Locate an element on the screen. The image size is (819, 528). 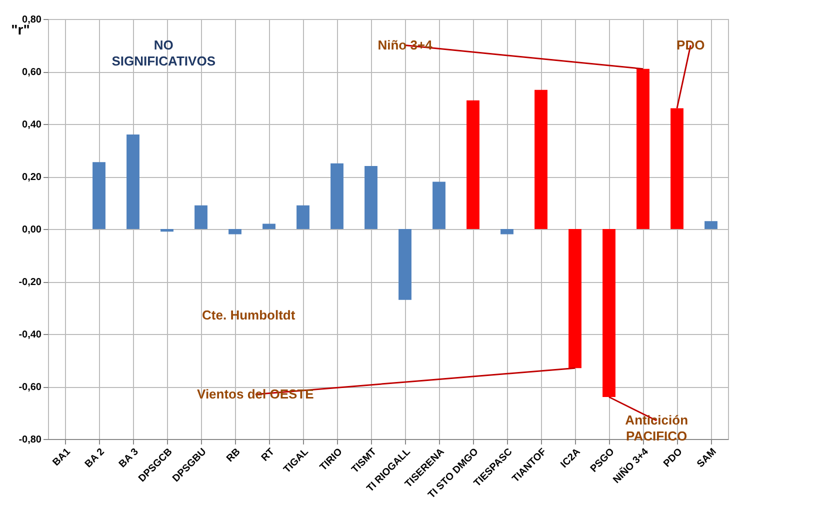
annotation: Cte. Humboltdt is located at coordinates (249, 315).